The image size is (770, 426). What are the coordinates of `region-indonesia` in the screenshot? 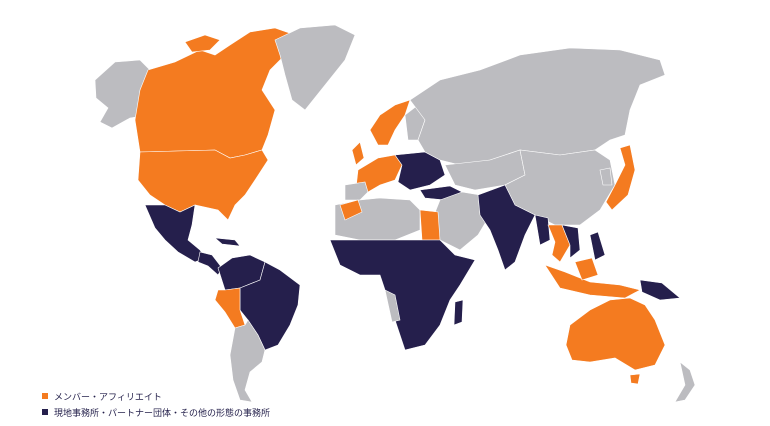 It's located at (592, 281).